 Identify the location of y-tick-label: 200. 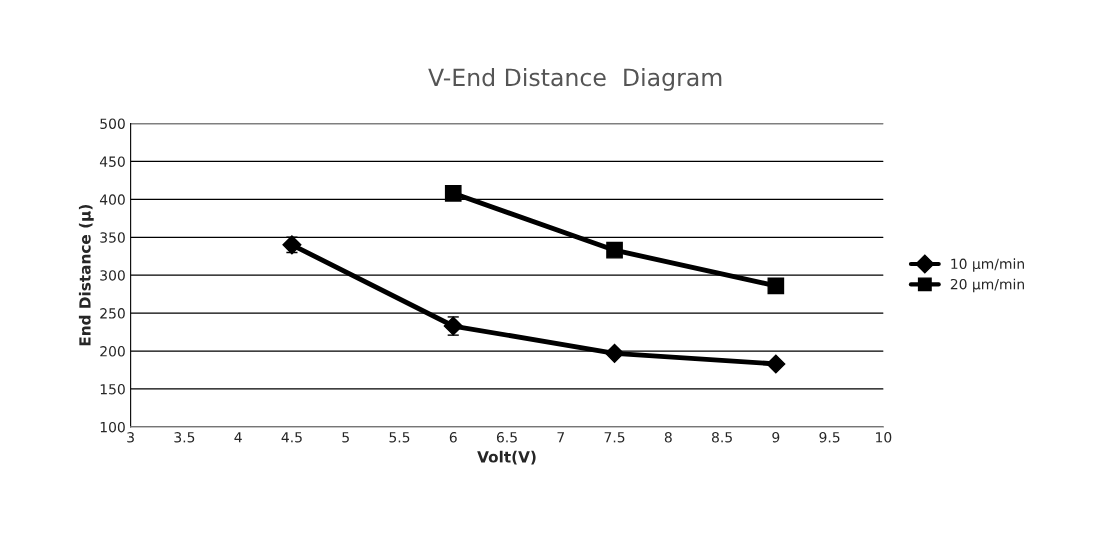
(112, 351).